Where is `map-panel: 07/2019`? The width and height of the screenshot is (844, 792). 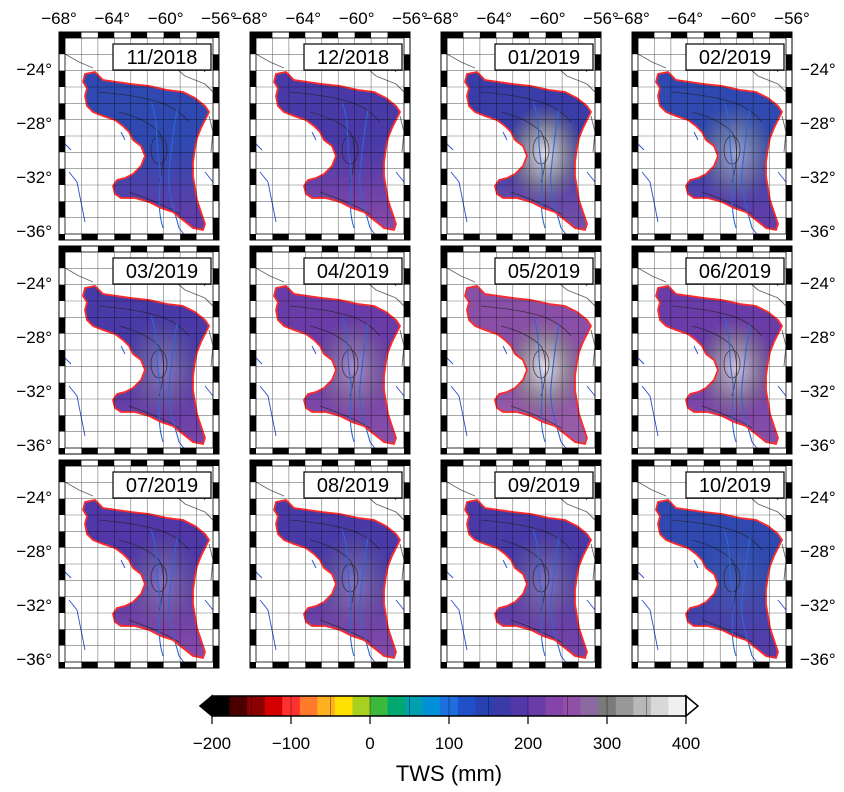
map-panel: 07/2019 is located at coordinates (139, 564).